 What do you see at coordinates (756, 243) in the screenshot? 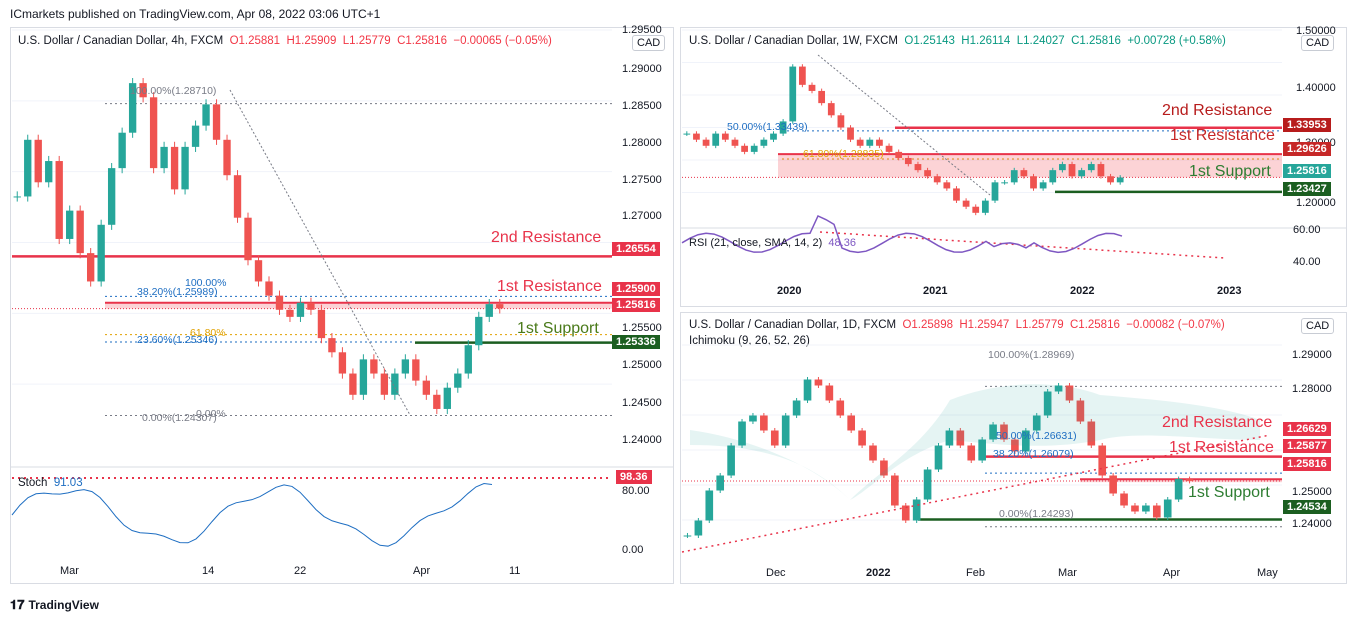
I see `rsi-label: RSI (21, close, SMA, 14, 2)` at bounding box center [756, 243].